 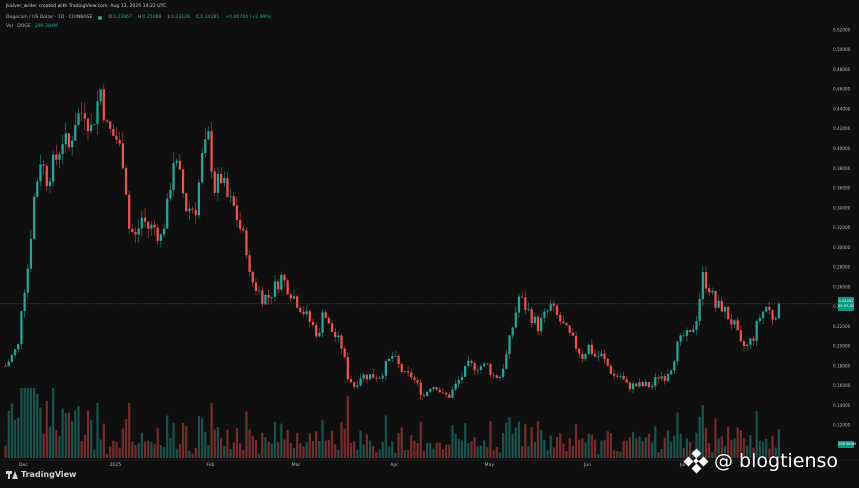 What do you see at coordinates (18, 26) in the screenshot?
I see `volume-label: Vol · DOGE` at bounding box center [18, 26].